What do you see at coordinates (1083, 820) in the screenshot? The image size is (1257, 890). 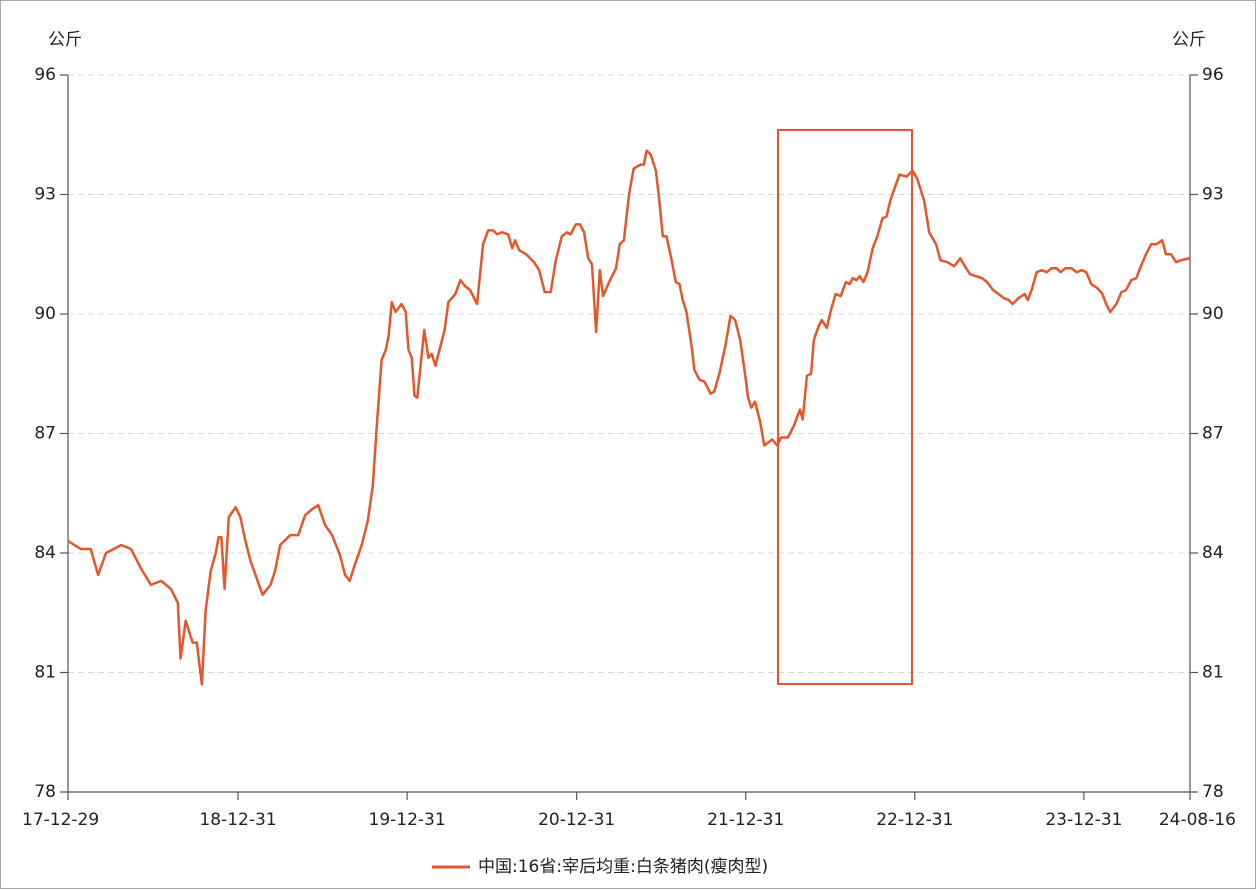 I see `x-tick-label: 23-12-31` at bounding box center [1083, 820].